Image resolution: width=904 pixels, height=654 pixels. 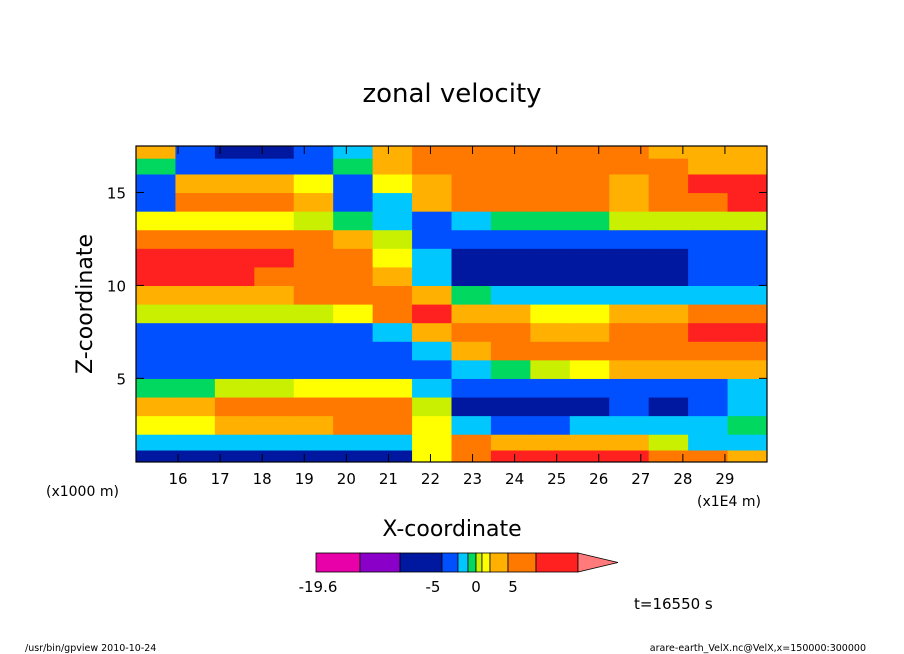 What do you see at coordinates (346, 479) in the screenshot?
I see `x-tick-label: 20` at bounding box center [346, 479].